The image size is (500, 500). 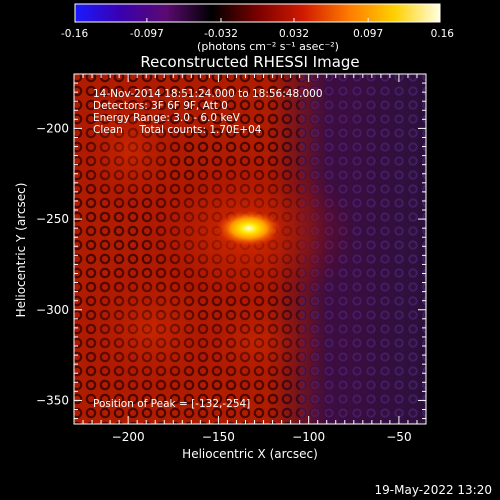 What do you see at coordinates (52, 400) in the screenshot?
I see `y-tick-label: −350` at bounding box center [52, 400].